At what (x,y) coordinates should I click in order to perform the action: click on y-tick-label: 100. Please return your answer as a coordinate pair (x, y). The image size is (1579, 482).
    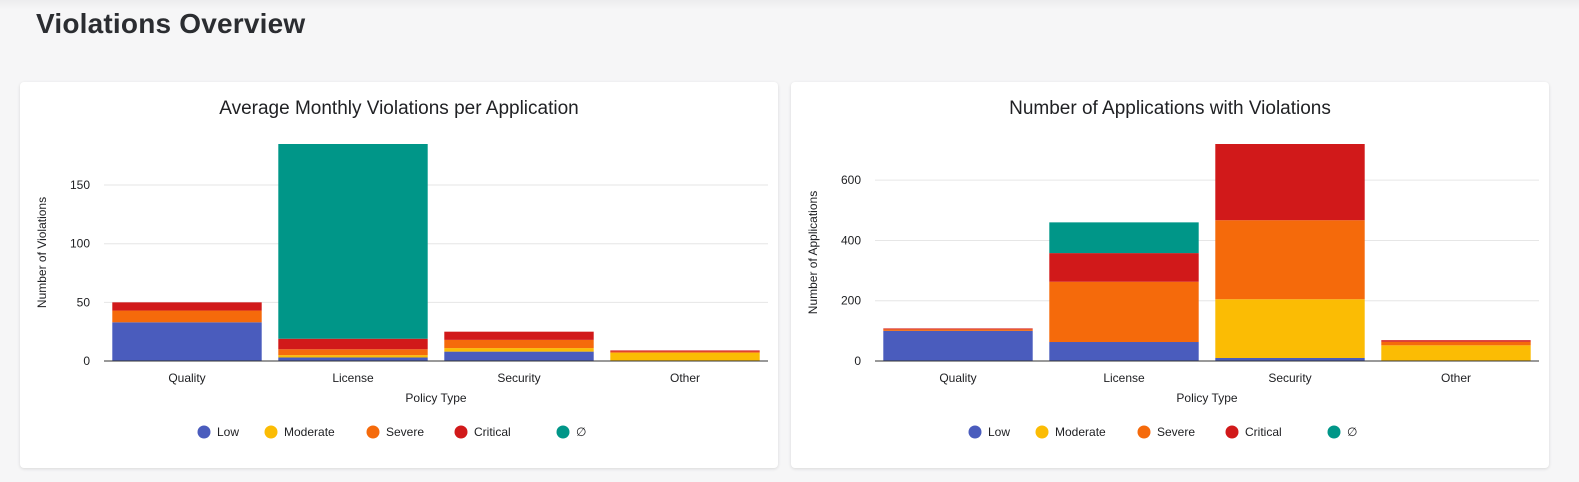
    Looking at the image, I should click on (80, 244).